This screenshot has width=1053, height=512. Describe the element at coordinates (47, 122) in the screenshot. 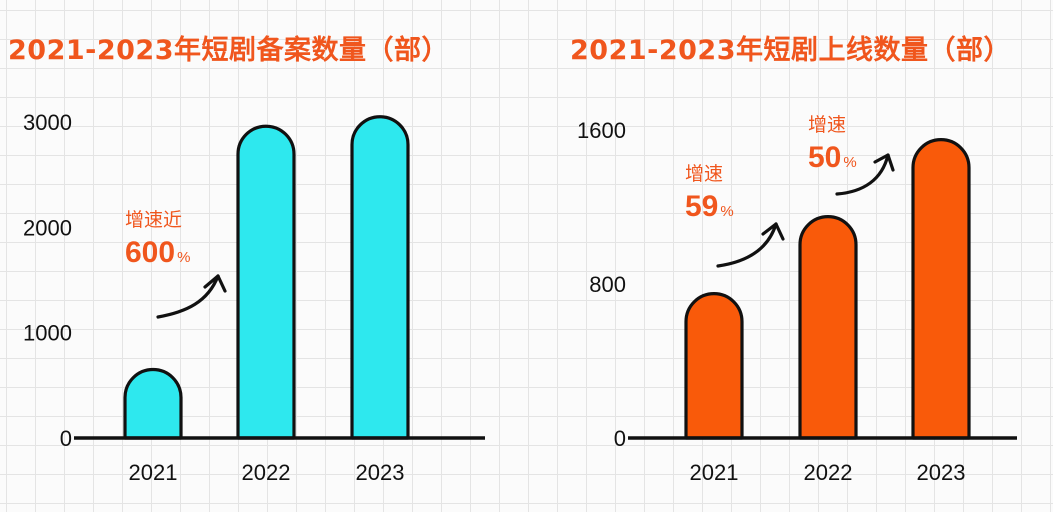

I see `y-tick-label: 3000` at that location.